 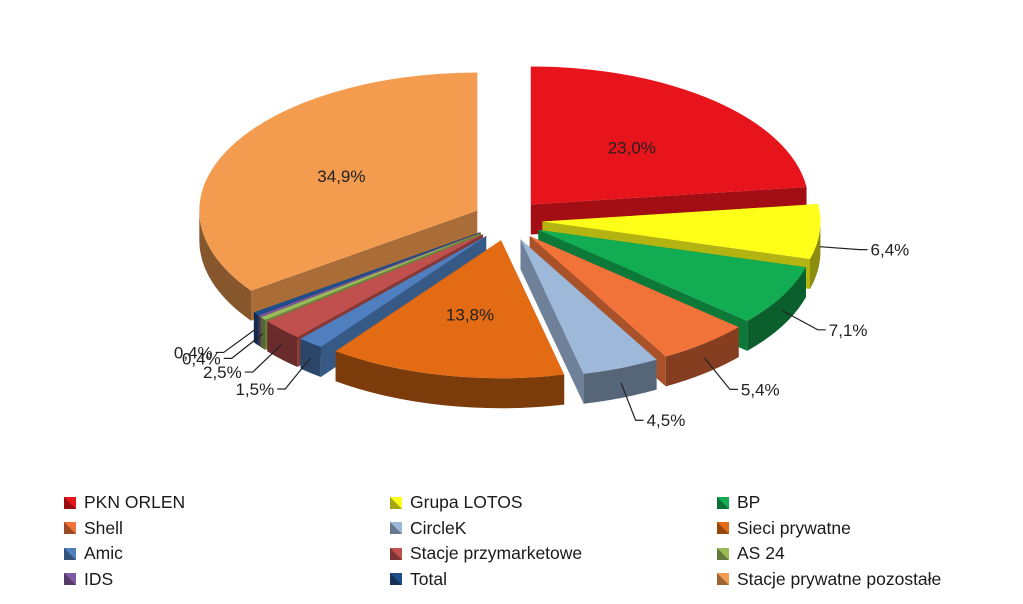 I want to click on legend-item-total: Total, so click(x=553, y=579).